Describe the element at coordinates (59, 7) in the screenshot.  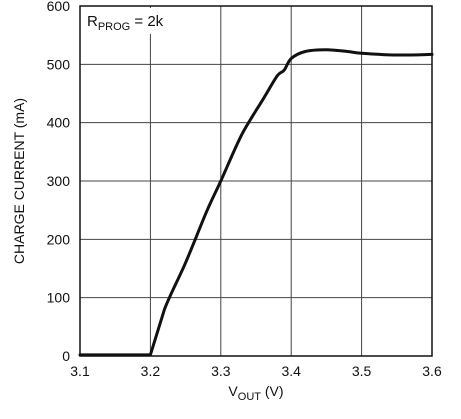
I see `y-tick-label: 600` at that location.